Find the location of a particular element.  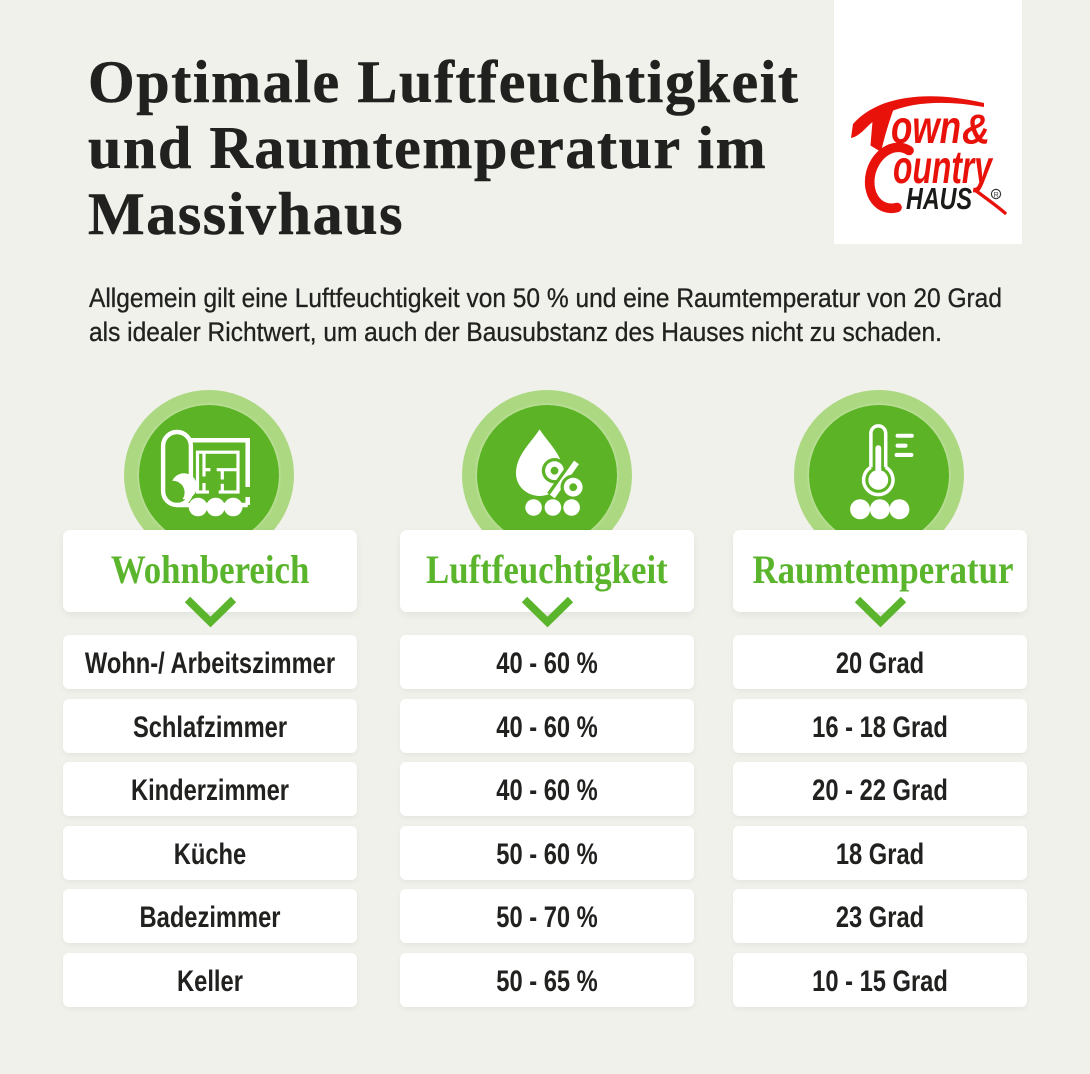

svg-text: HAUS is located at coordinates (939, 198).